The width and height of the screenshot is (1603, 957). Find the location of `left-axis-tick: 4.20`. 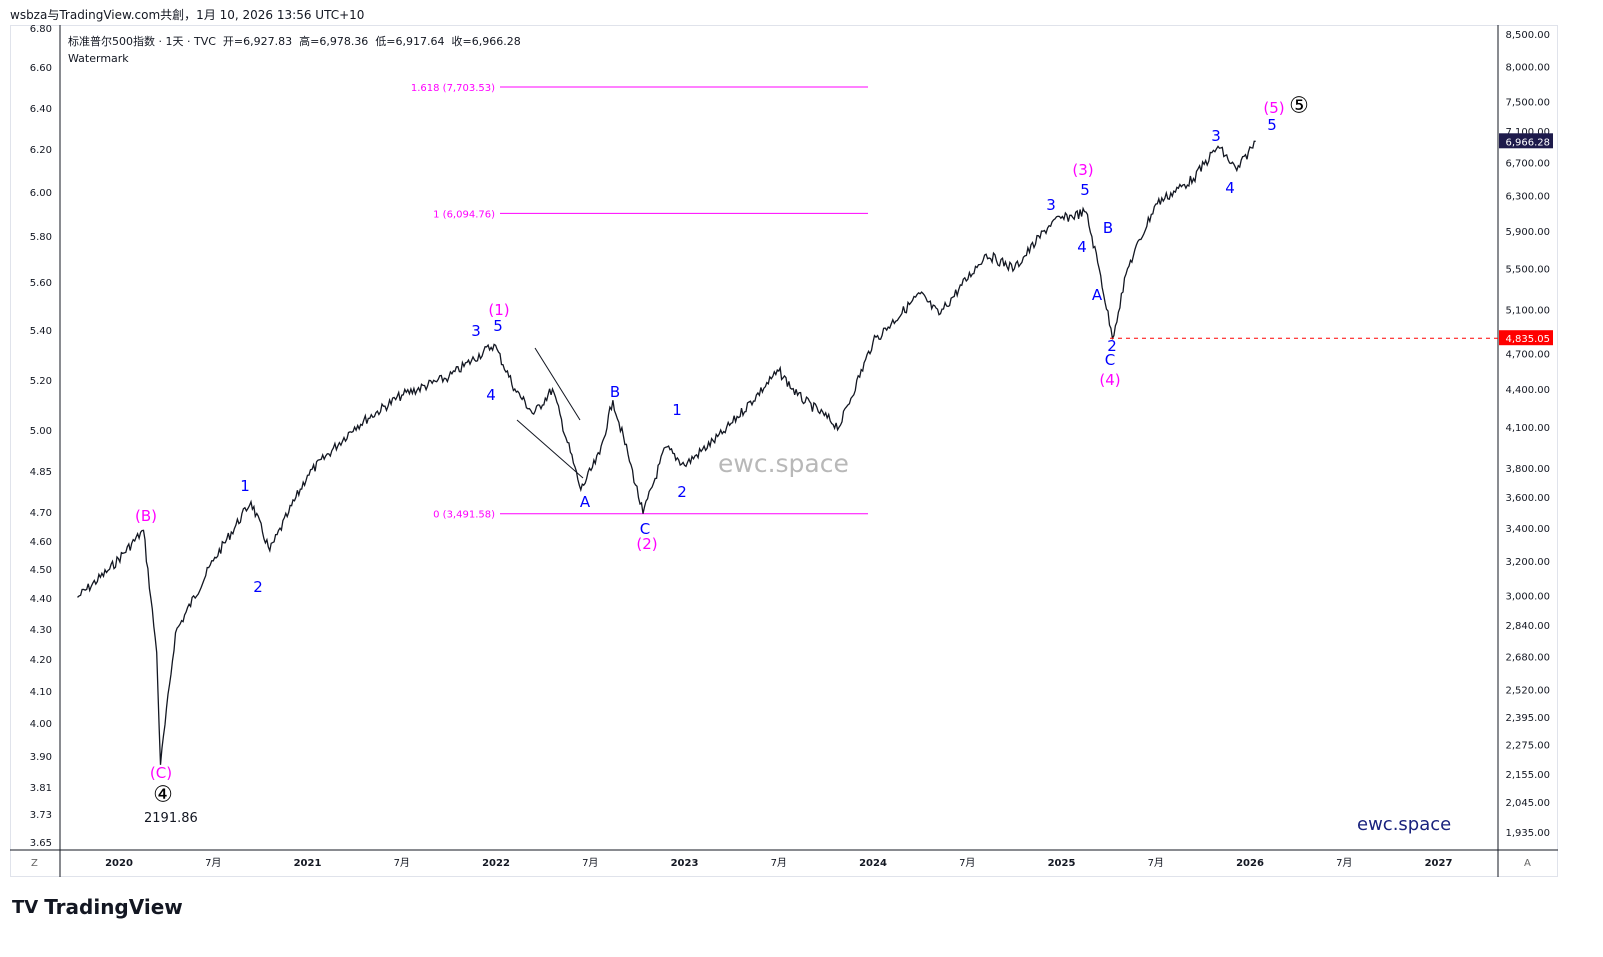

left-axis-tick: 4.20 is located at coordinates (41, 660).